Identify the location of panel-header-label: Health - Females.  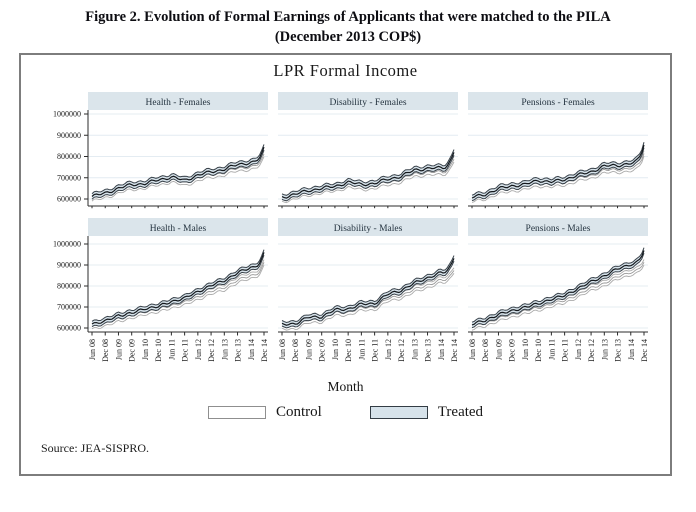
(178, 103).